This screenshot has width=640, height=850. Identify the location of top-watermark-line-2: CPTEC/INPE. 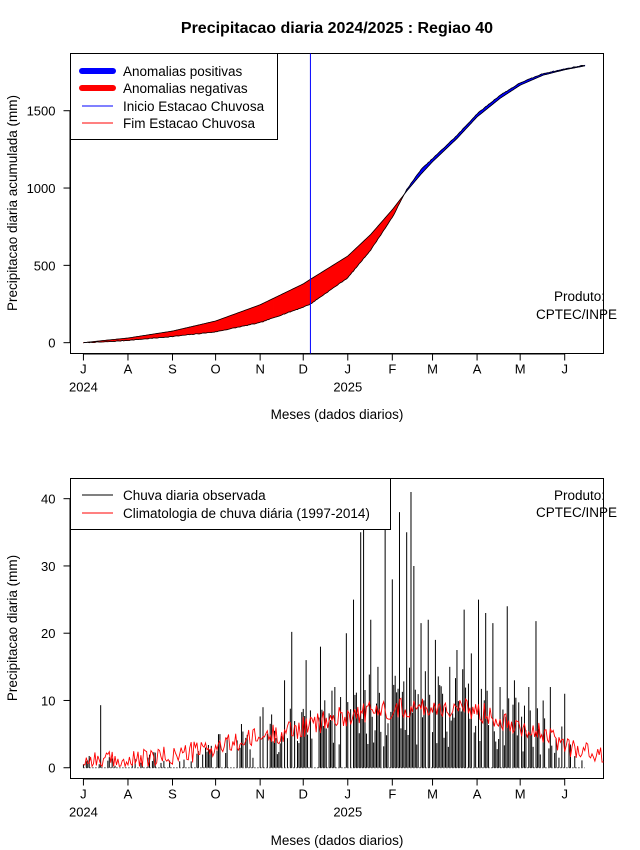
(576, 314).